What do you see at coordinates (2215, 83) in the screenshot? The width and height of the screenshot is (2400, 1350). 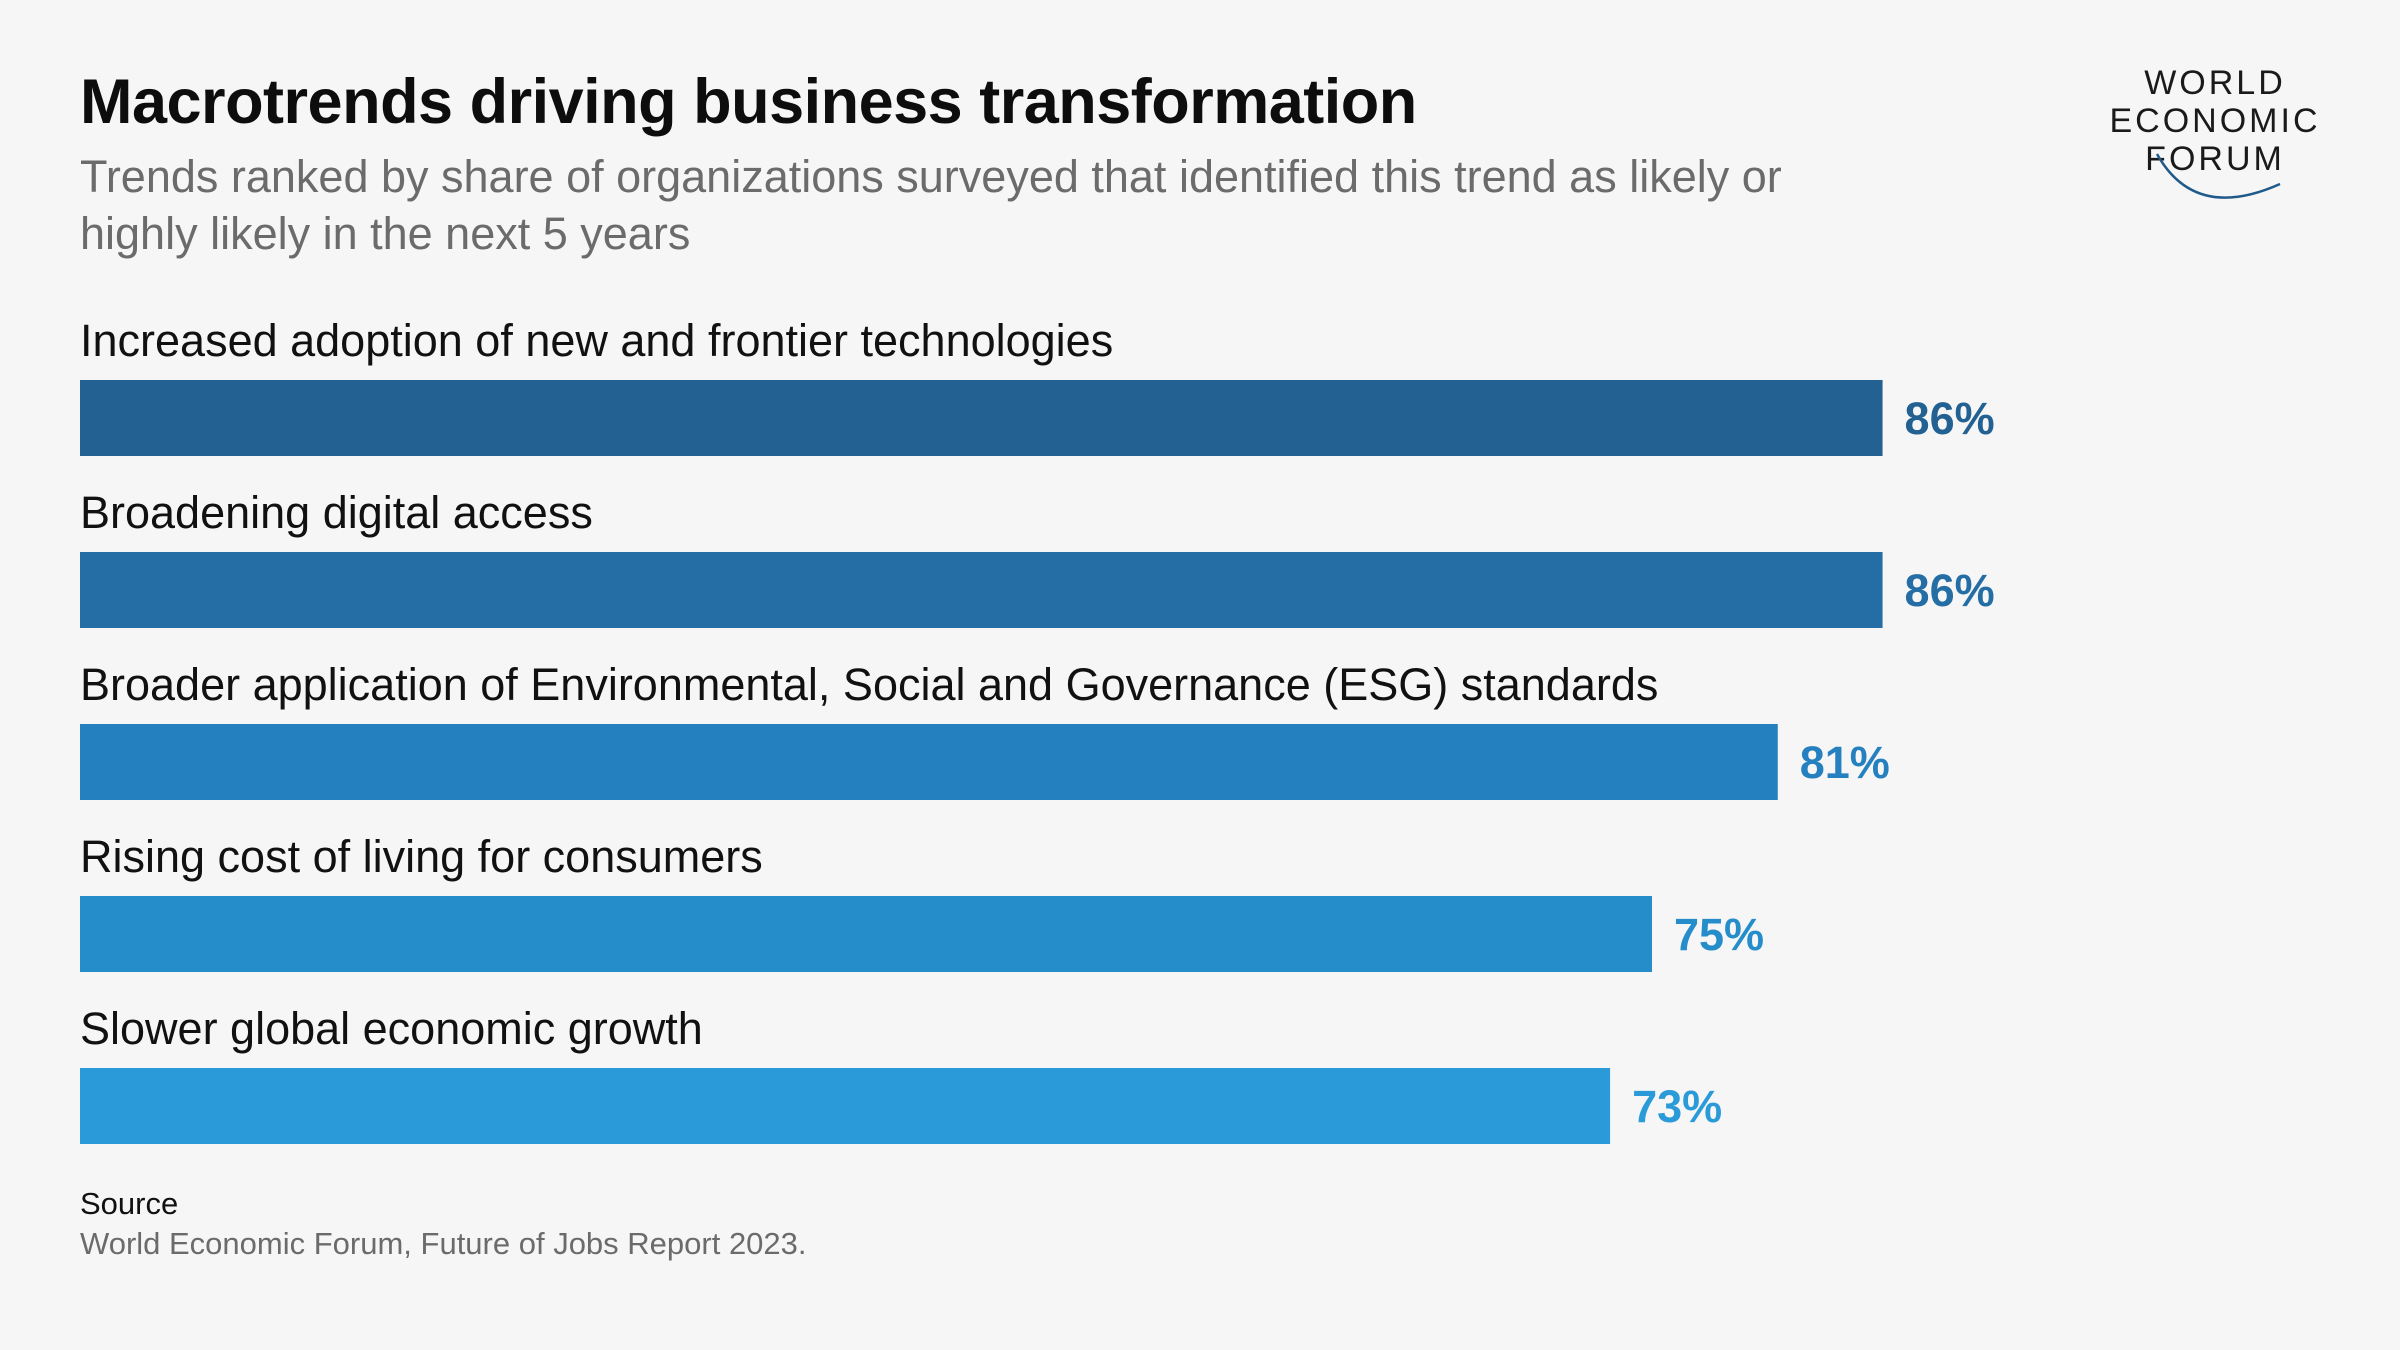 I see `logo-text-world: WORLD` at bounding box center [2215, 83].